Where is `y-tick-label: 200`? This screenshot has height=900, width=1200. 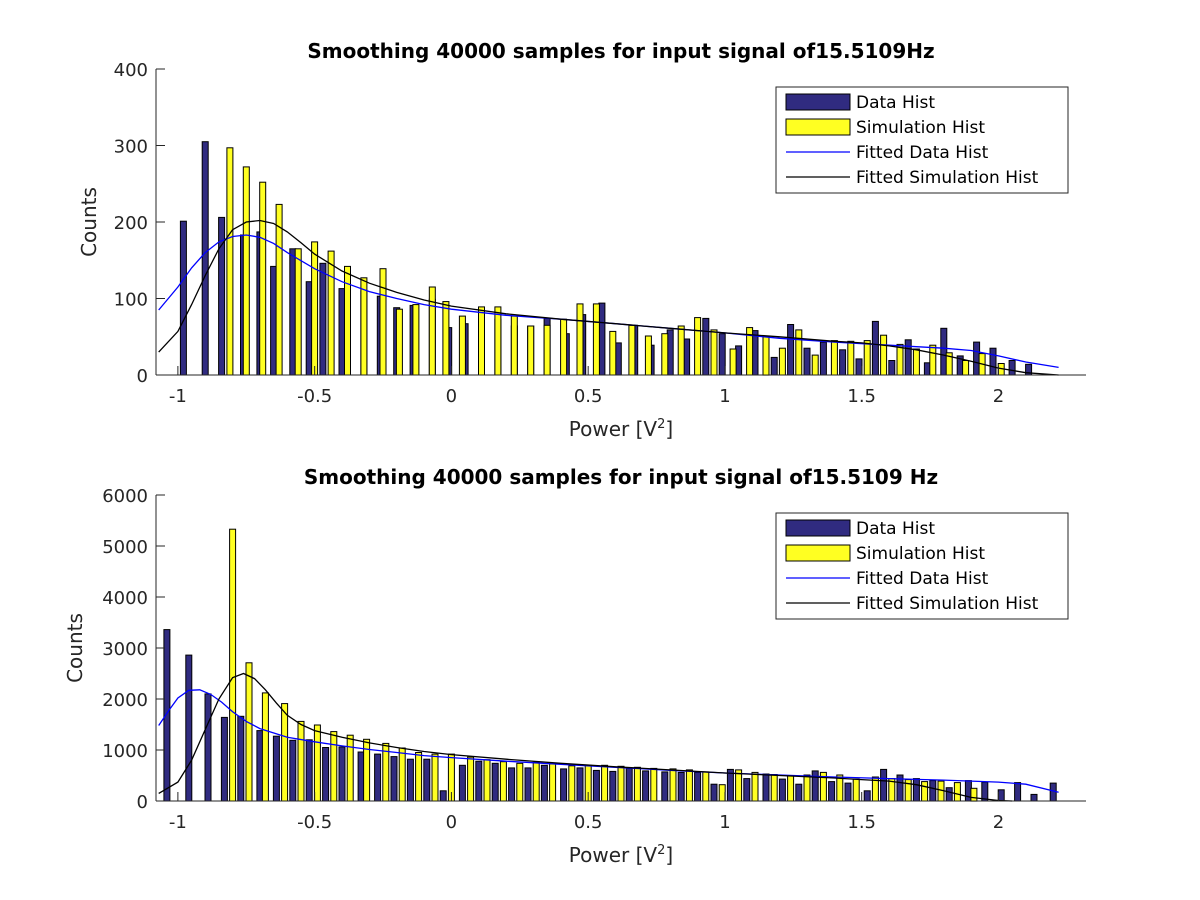 y-tick-label: 200 is located at coordinates (131, 223).